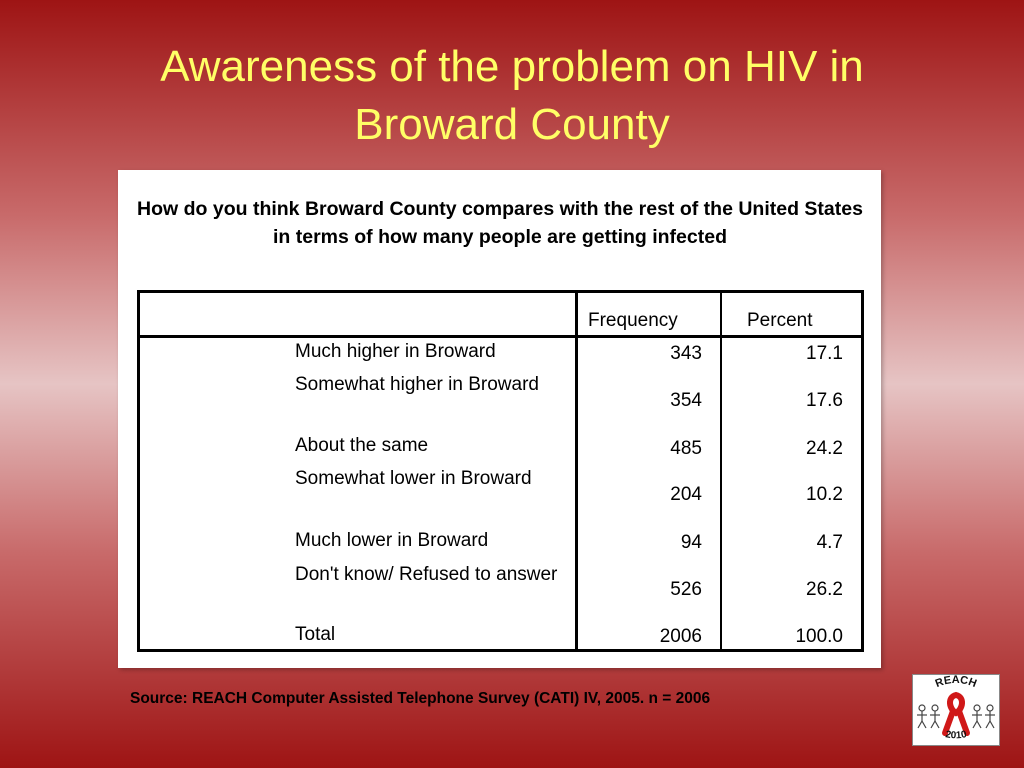 This screenshot has height=768, width=1024. I want to click on reach-2010-logo: REACH 2010, so click(956, 710).